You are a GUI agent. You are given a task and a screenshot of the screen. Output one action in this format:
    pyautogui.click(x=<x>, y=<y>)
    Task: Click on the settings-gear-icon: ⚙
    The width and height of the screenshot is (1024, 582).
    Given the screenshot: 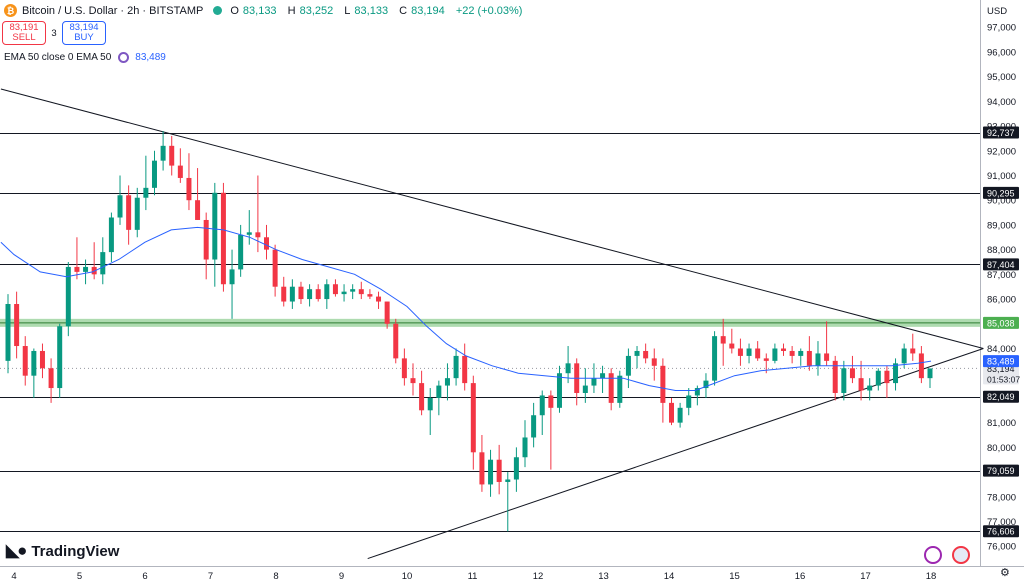 What is the action you would take?
    pyautogui.click(x=1005, y=573)
    